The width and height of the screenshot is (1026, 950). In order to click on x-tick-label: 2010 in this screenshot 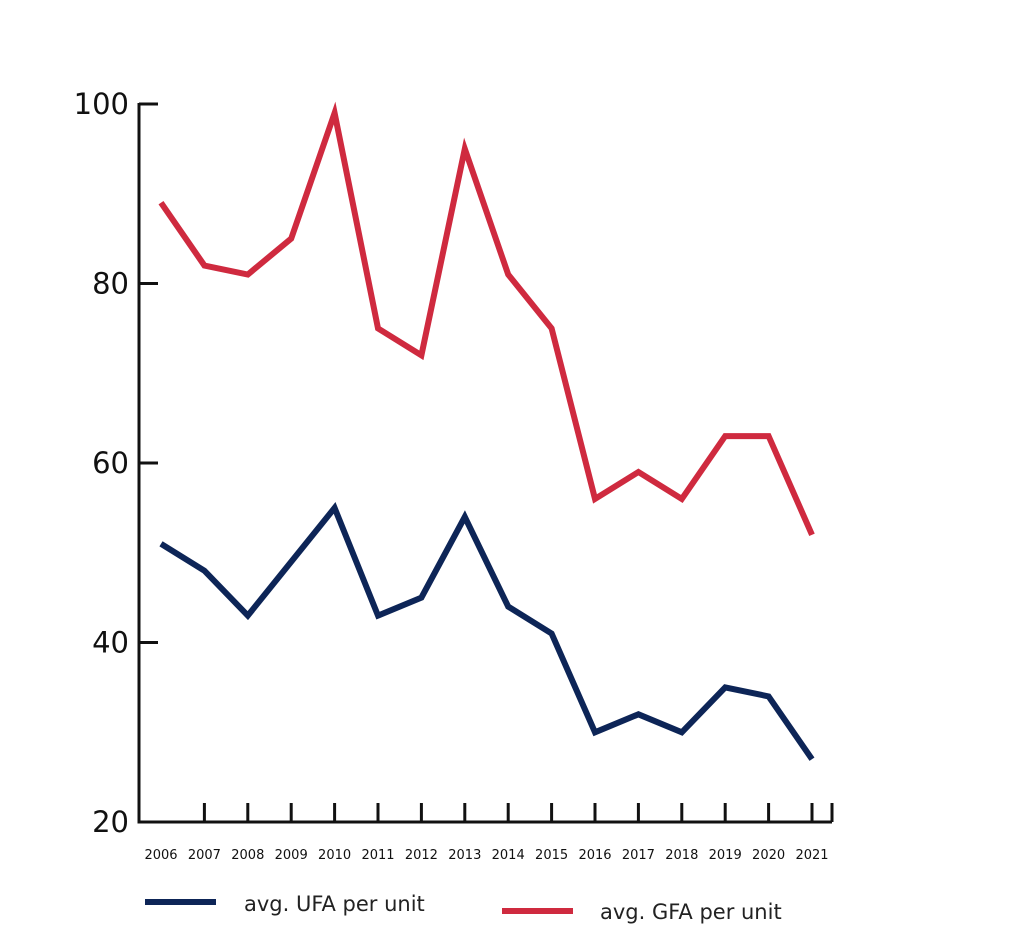, I will do `click(334, 855)`.